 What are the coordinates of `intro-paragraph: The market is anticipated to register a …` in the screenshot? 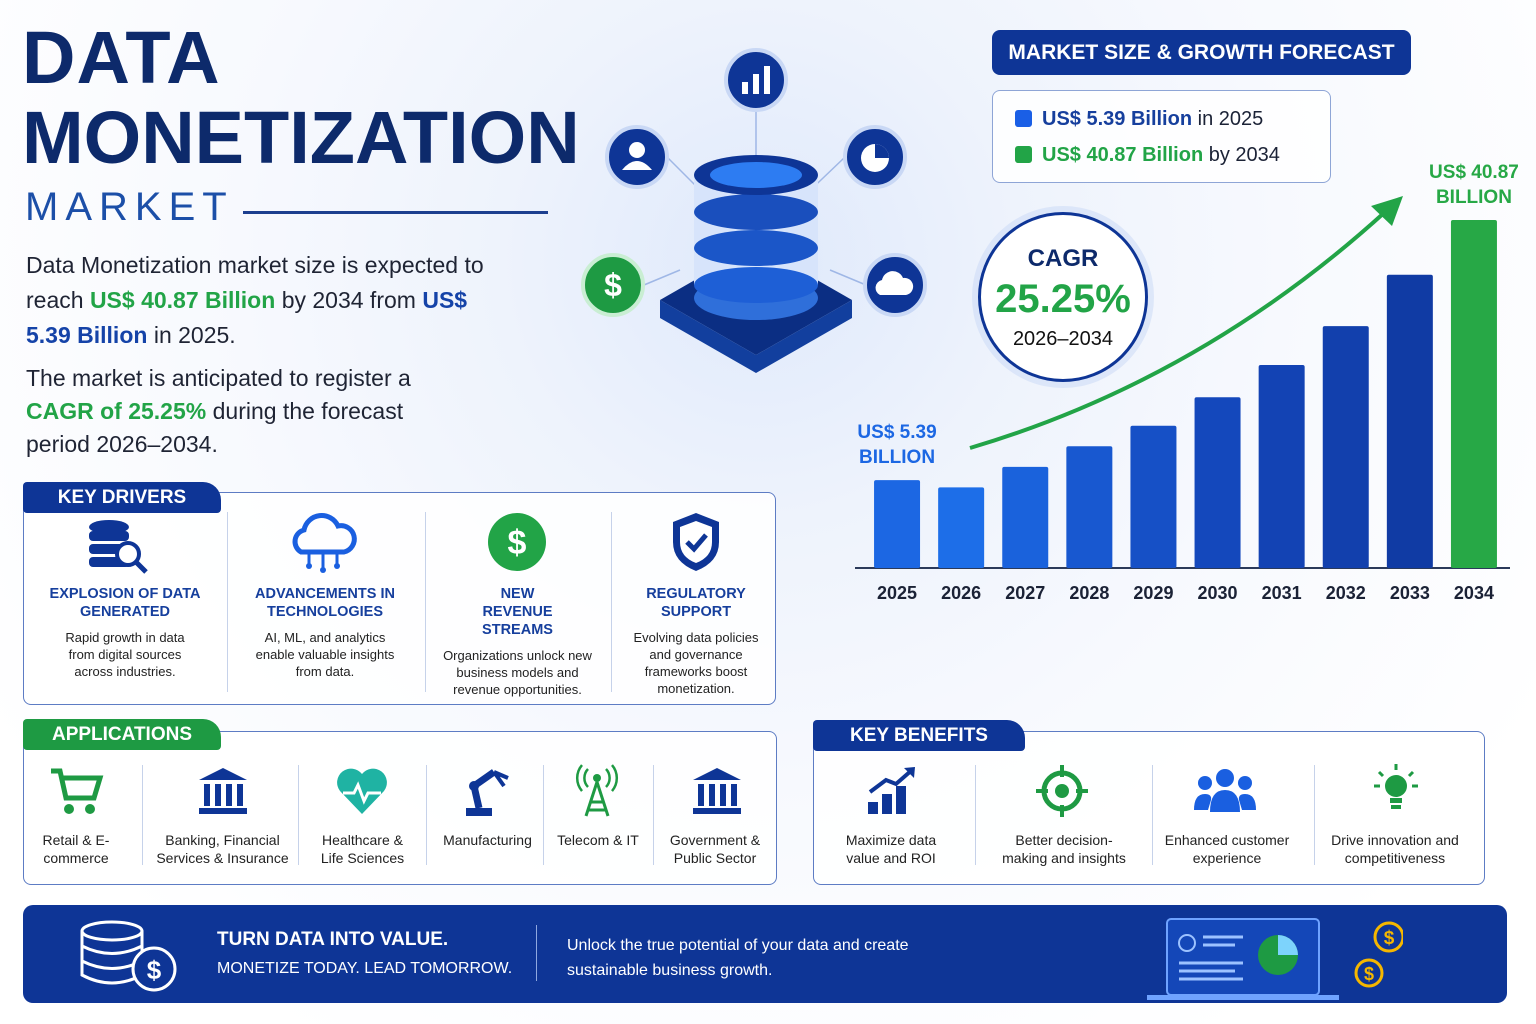 It's located at (241, 411).